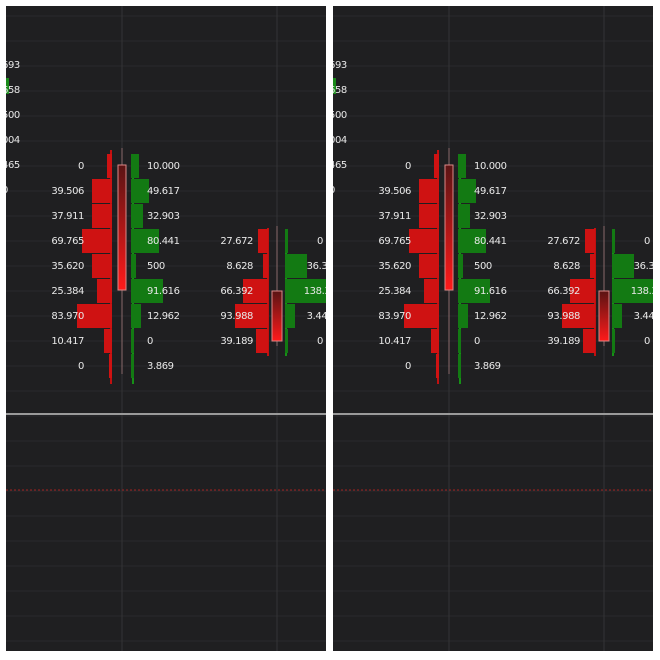  Describe the element at coordinates (320, 266) in the screenshot. I see `ask-value: 36.33` at that location.